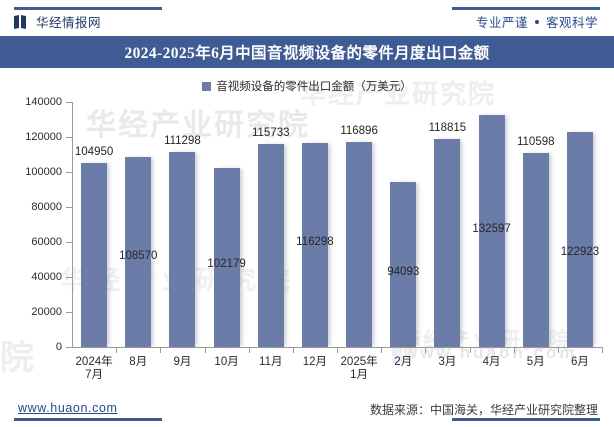 This screenshot has height=427, width=614. I want to click on bar-value-label: 118815, so click(447, 128).